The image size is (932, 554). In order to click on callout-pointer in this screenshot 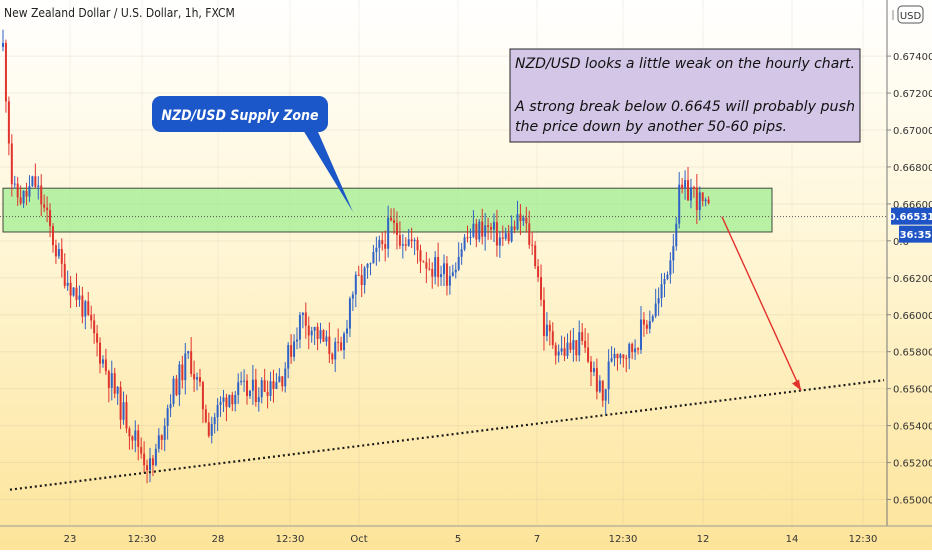, I will do `click(326, 168)`.